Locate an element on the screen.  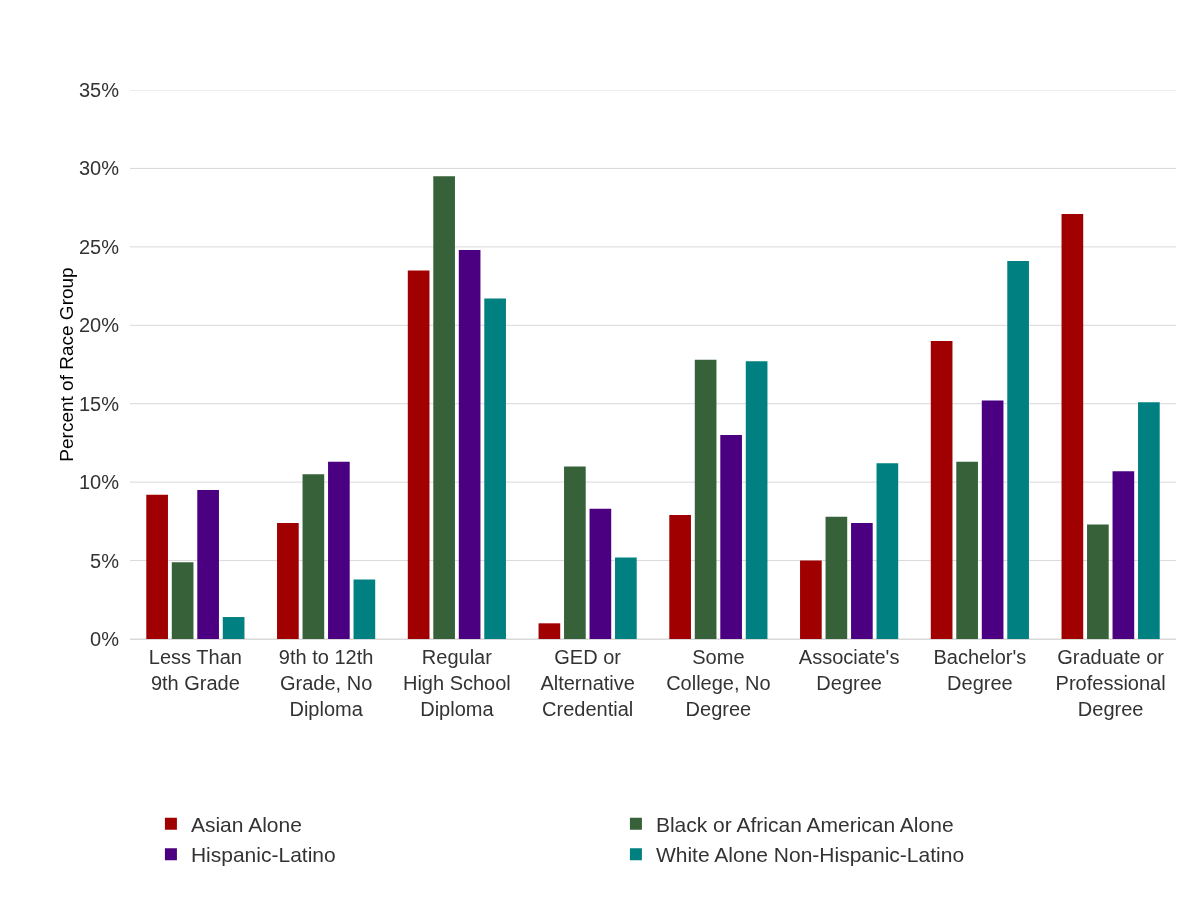
legend-label: Black or African American Alone is located at coordinates (804, 825).